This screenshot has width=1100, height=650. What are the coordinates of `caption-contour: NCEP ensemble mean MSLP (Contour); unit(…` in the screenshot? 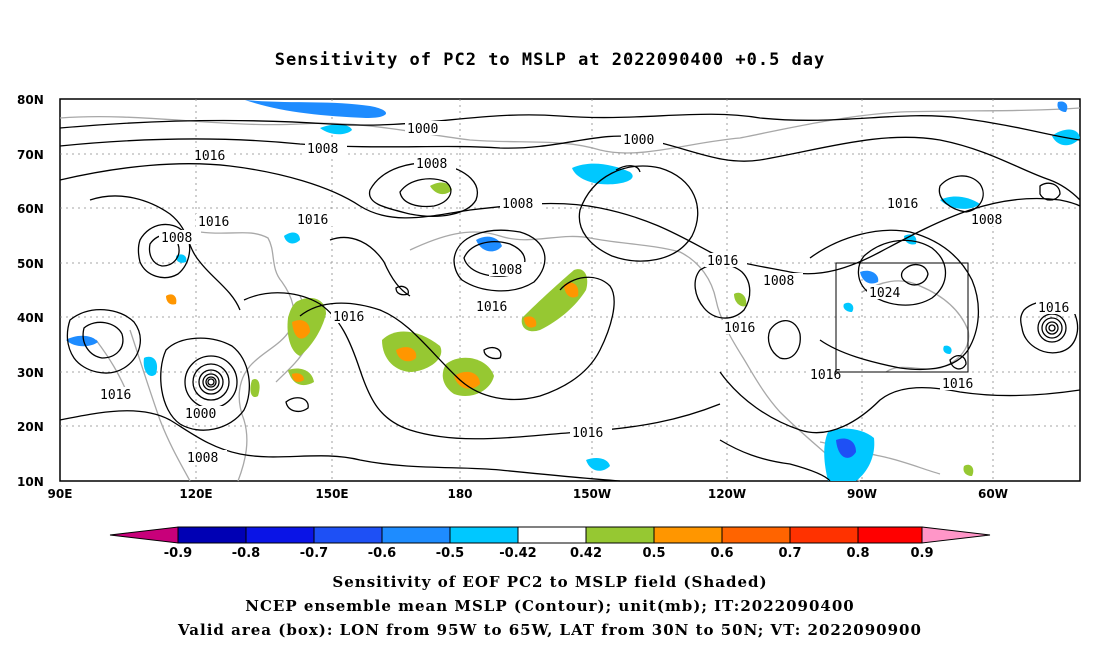 It's located at (550, 606).